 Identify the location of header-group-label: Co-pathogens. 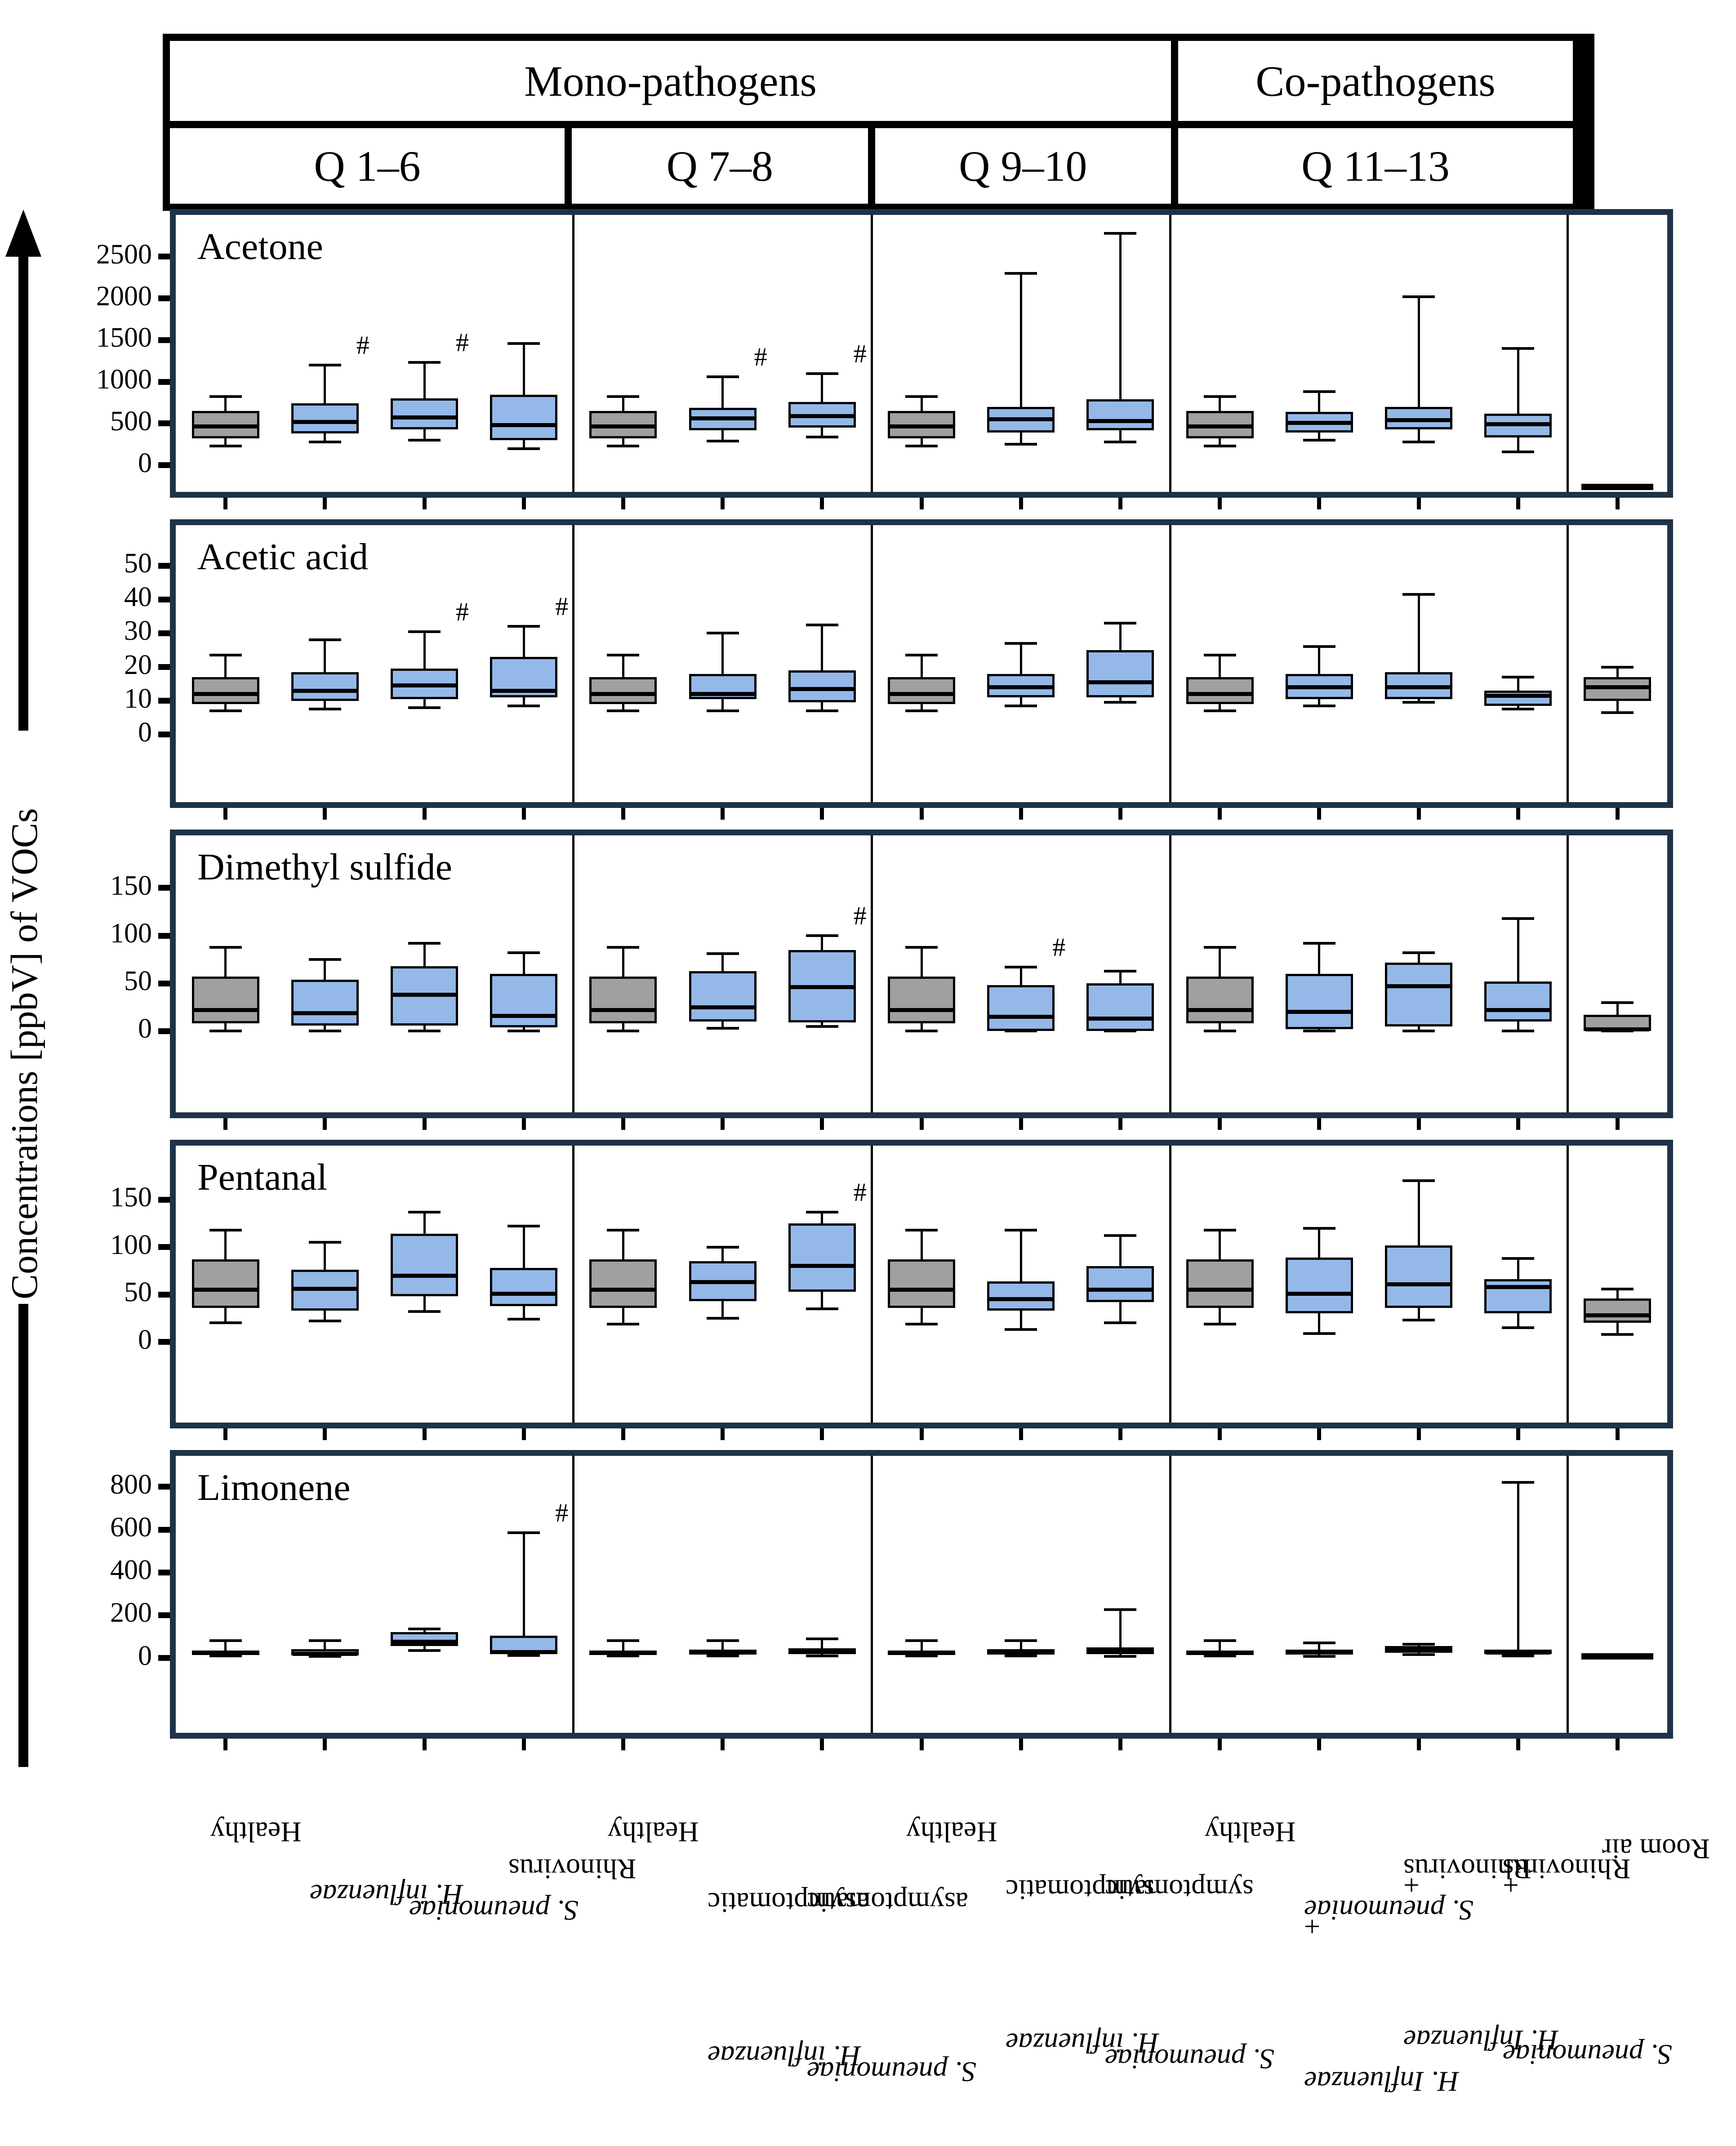
(1375, 81).